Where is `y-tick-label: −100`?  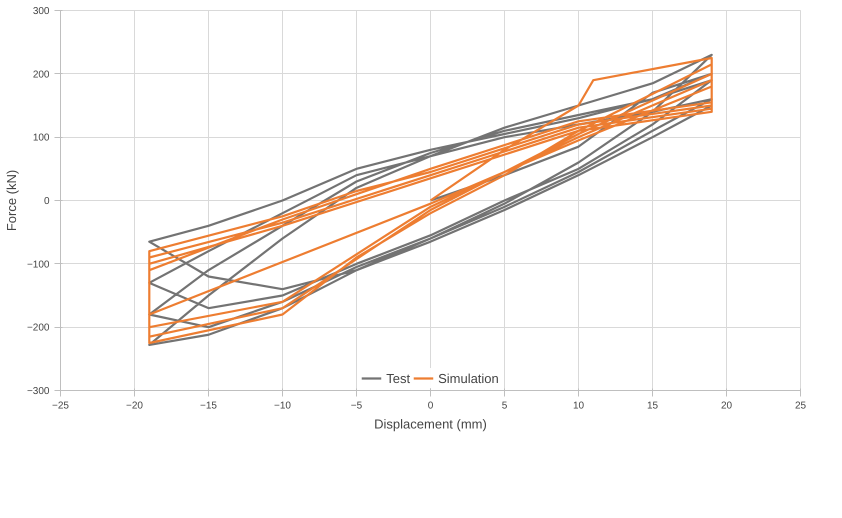
y-tick-label: −100 is located at coordinates (38, 264).